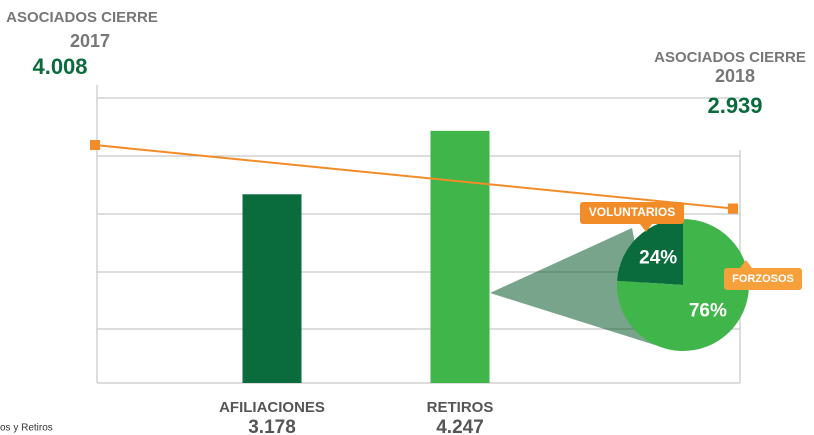 Image resolution: width=814 pixels, height=435 pixels. What do you see at coordinates (460, 407) in the screenshot?
I see `x-tick-label: RETIROS` at bounding box center [460, 407].